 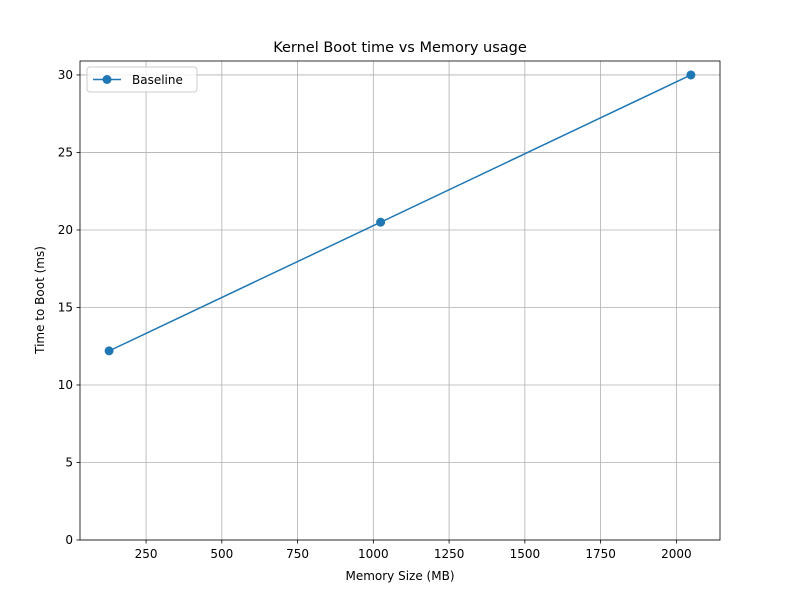 What do you see at coordinates (69, 462) in the screenshot?
I see `y-tick-label: 5` at bounding box center [69, 462].